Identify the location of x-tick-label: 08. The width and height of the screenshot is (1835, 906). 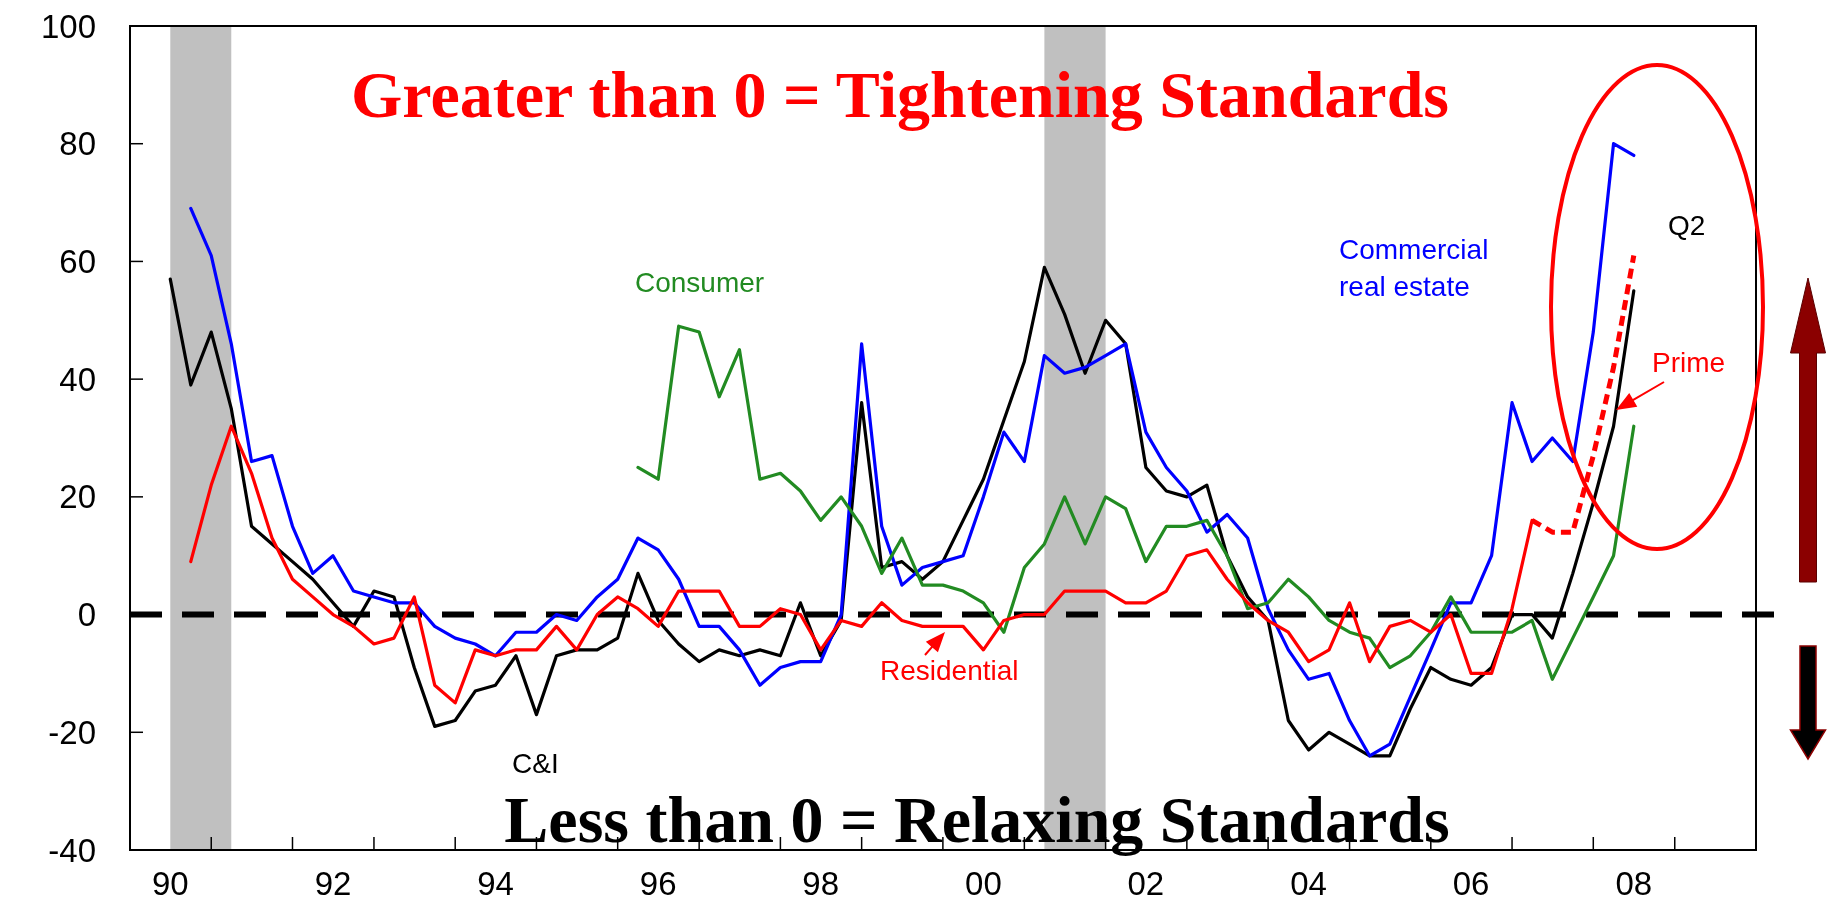
(1634, 883).